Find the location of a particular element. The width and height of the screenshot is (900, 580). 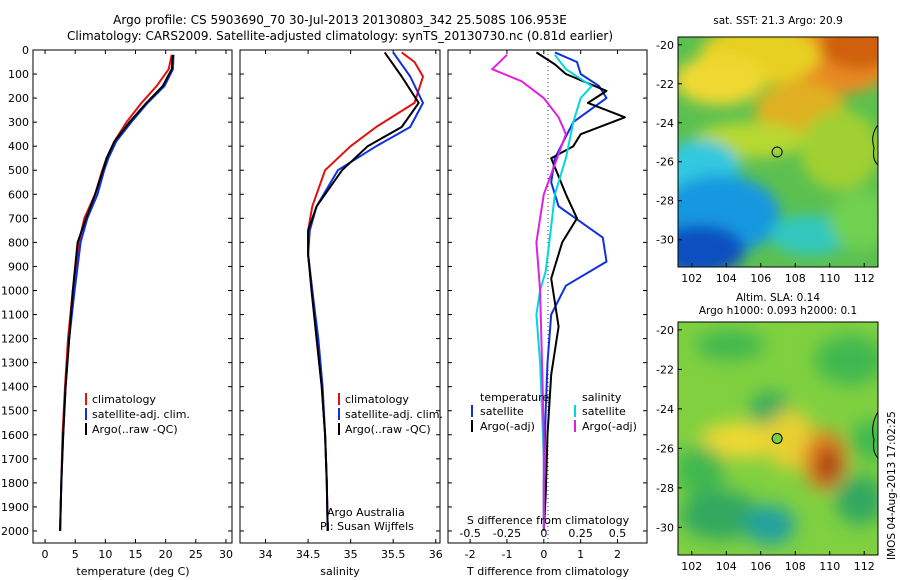

sst-argo-location-marker is located at coordinates (777, 152).